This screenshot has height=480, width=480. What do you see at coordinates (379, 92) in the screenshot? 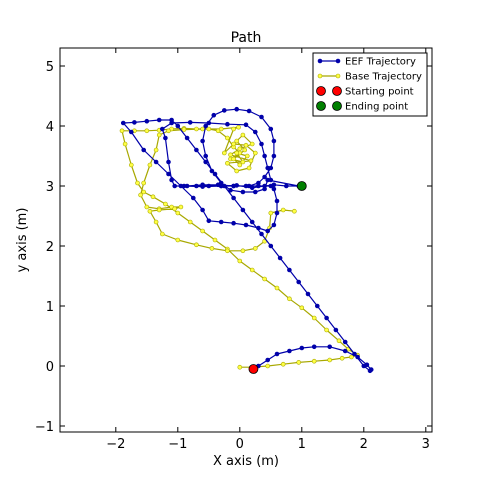
I see `legend-starting-point-label: Starting point` at bounding box center [379, 92].